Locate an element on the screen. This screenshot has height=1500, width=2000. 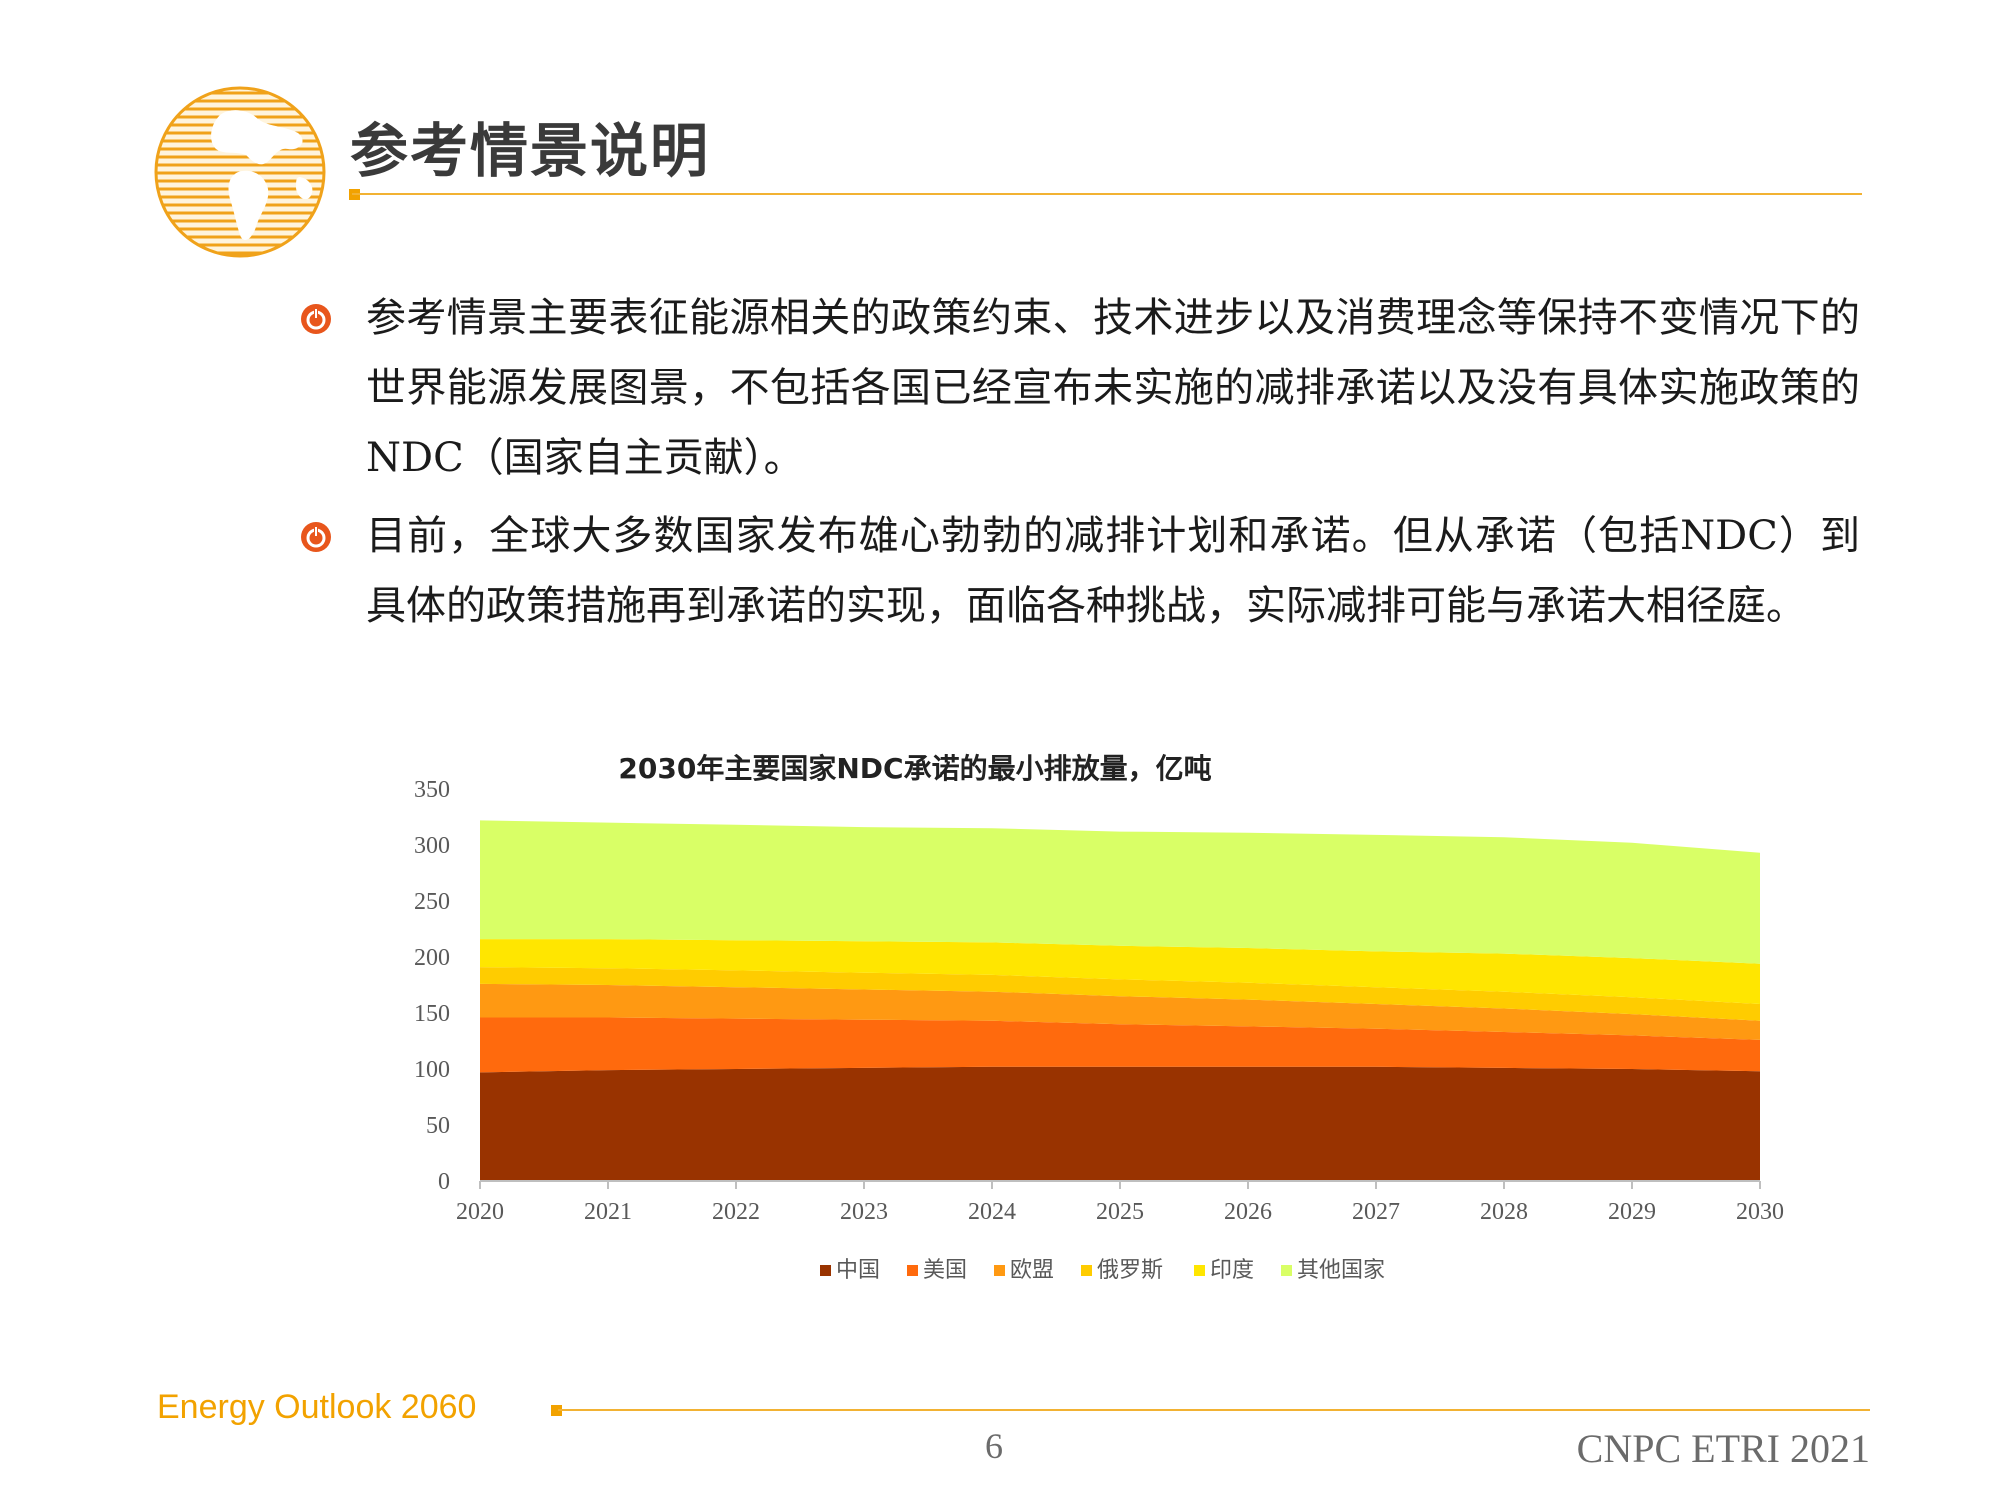
y-tick-label: 0 is located at coordinates (444, 1182).